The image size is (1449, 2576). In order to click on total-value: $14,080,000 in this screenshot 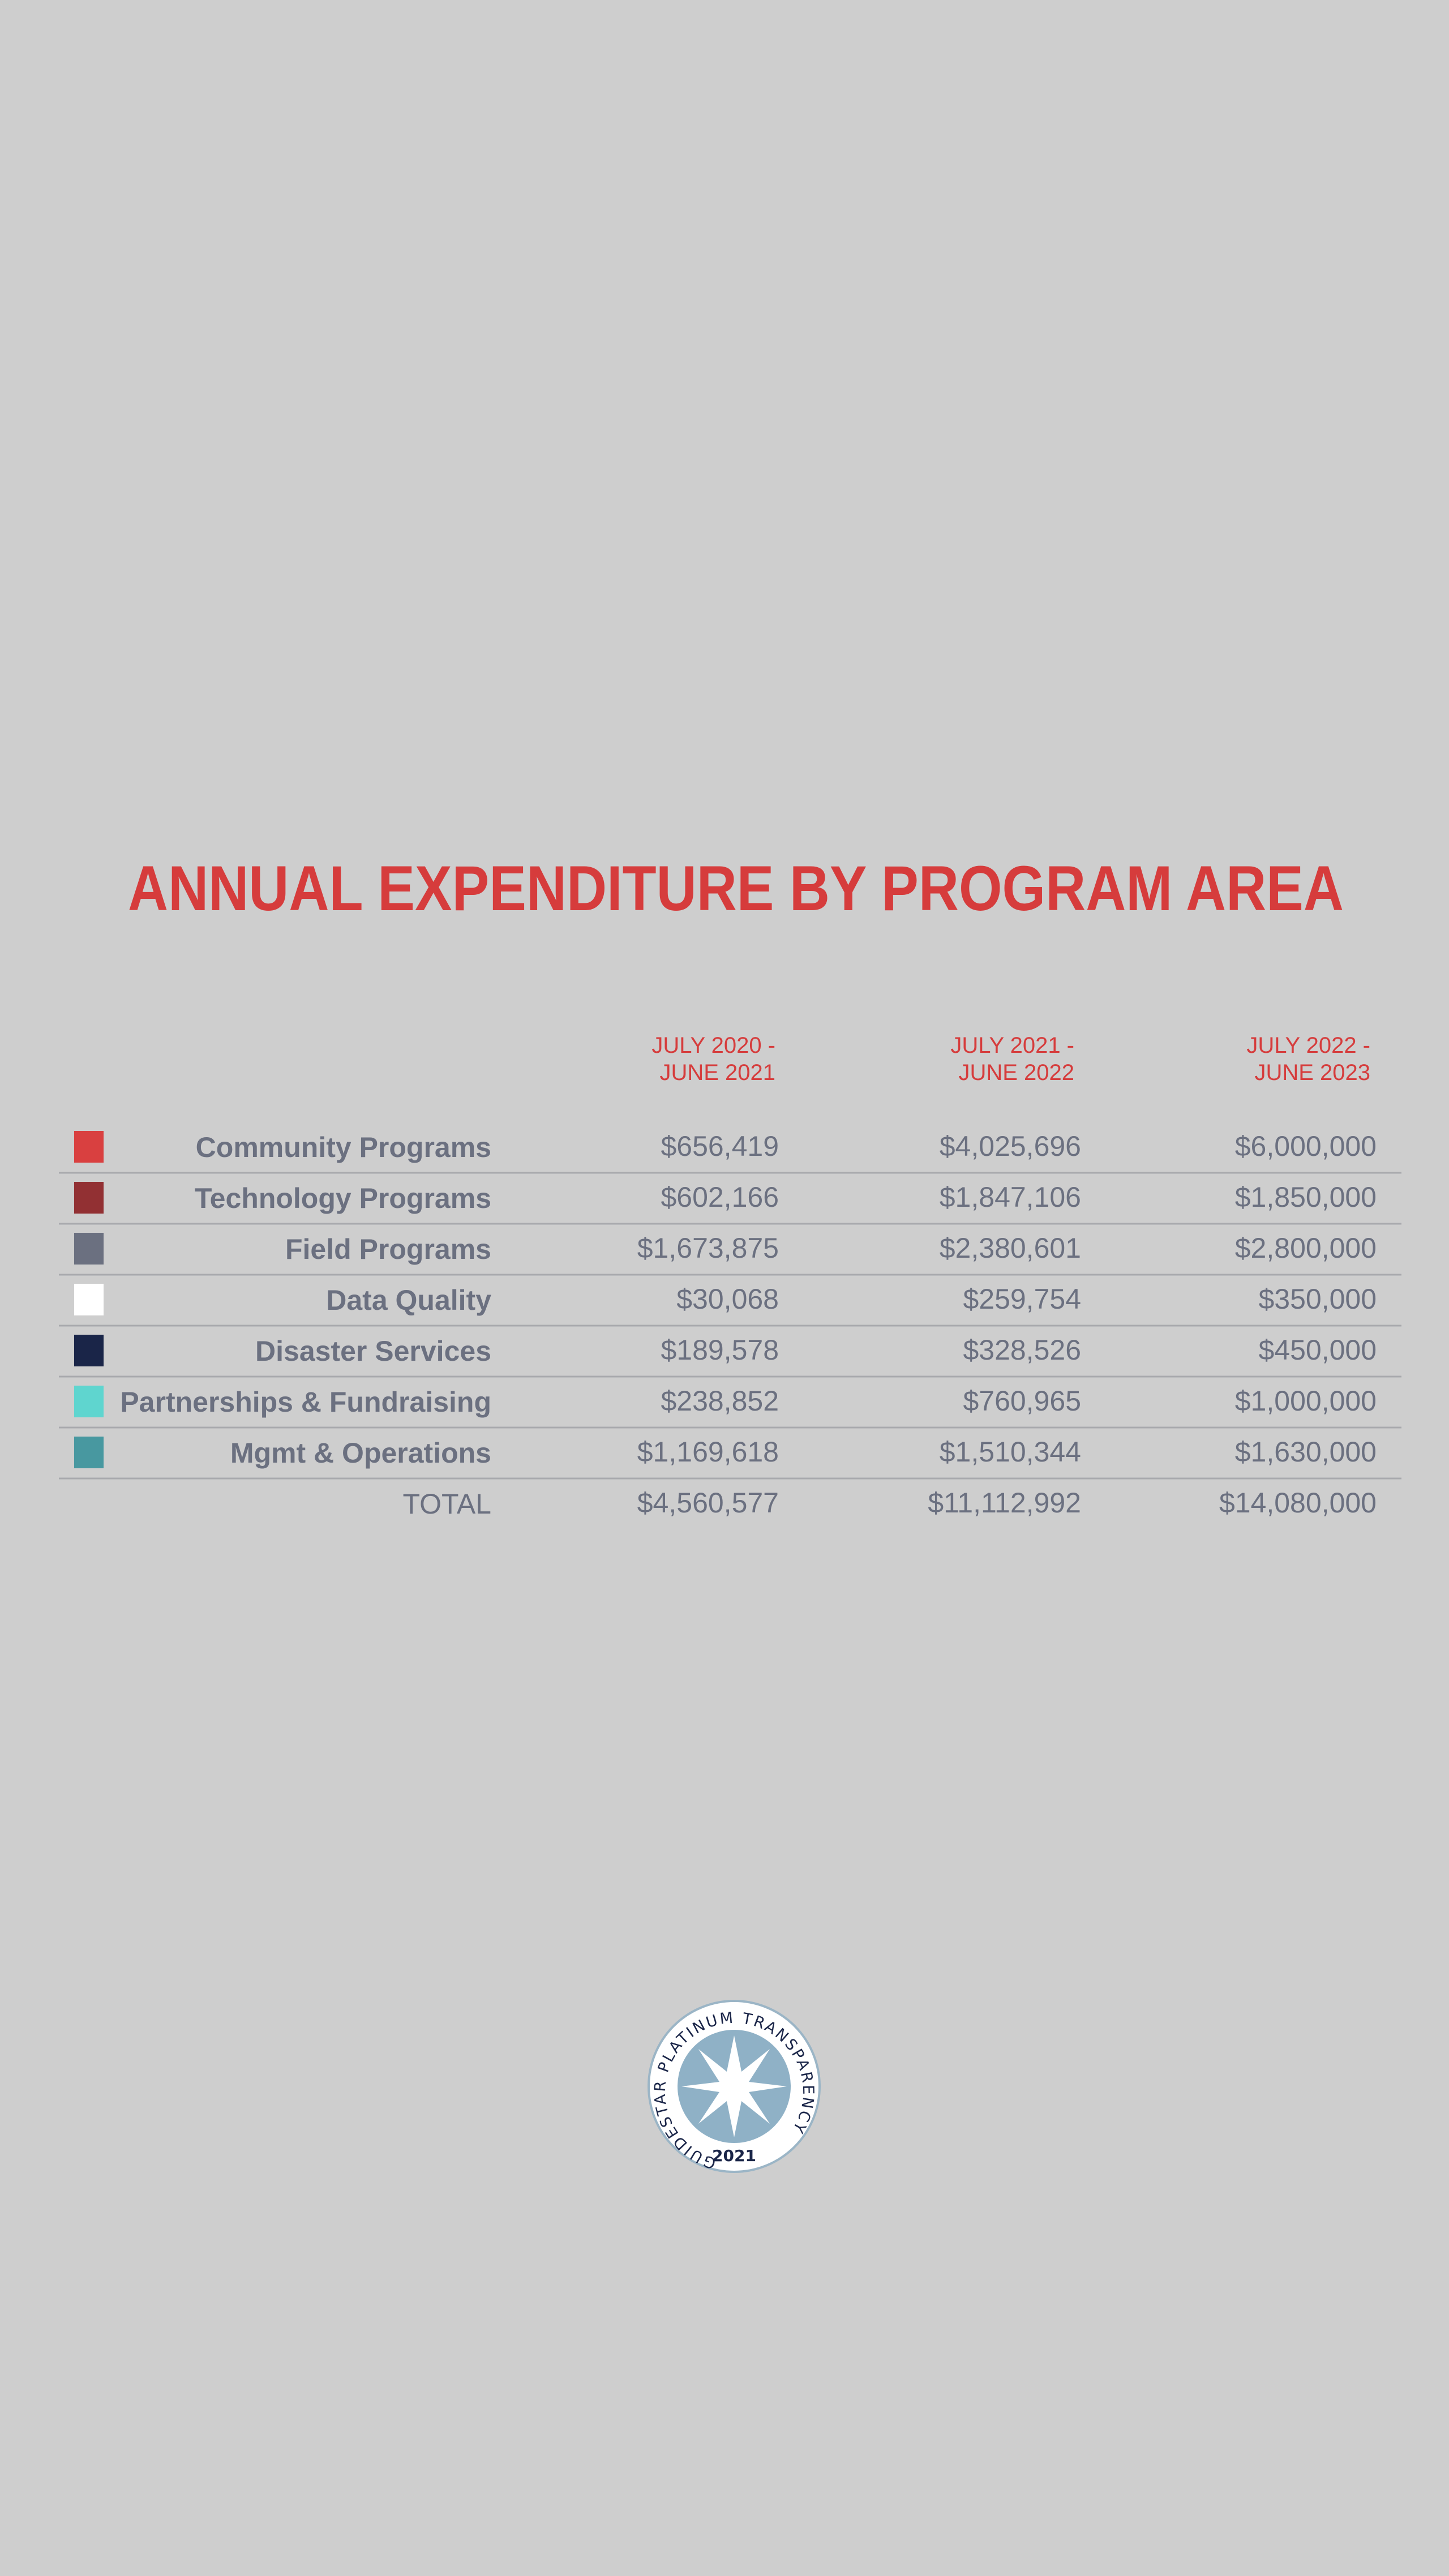, I will do `click(1298, 1503)`.